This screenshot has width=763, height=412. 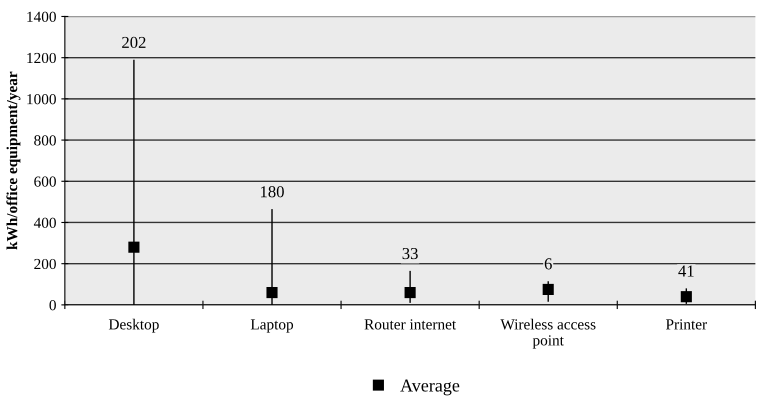 I want to click on annotation: 41, so click(x=686, y=271).